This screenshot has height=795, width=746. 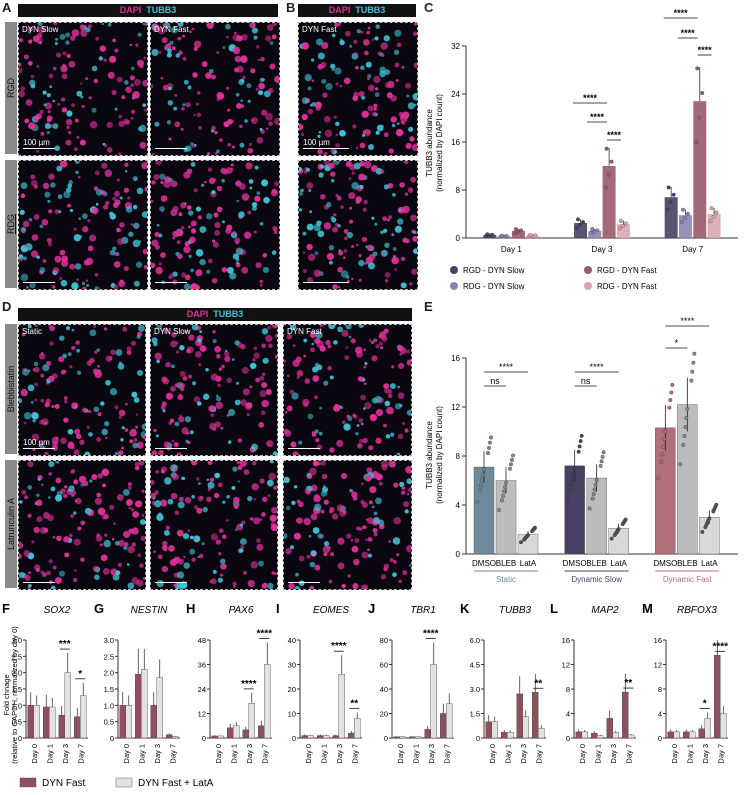 I want to click on y-axis-label: TUBB3 abundance, so click(x=429, y=455).